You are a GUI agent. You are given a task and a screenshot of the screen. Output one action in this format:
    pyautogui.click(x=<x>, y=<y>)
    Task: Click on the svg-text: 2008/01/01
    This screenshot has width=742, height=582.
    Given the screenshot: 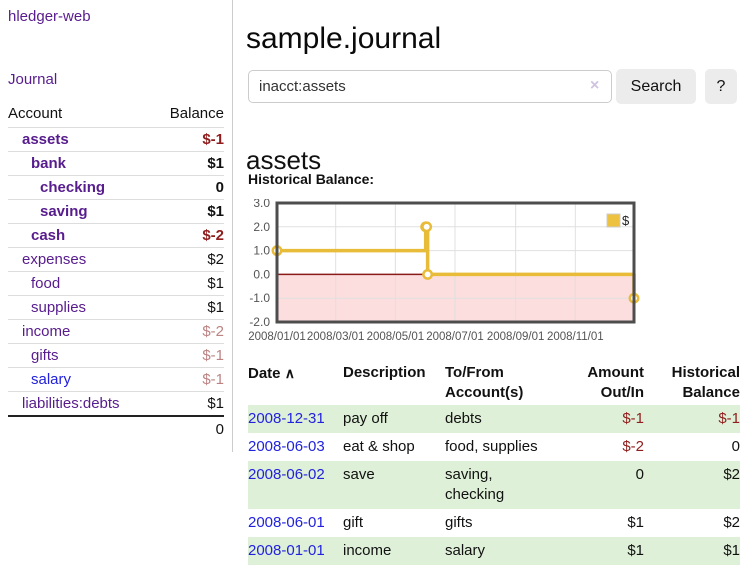 What is the action you would take?
    pyautogui.click(x=277, y=337)
    